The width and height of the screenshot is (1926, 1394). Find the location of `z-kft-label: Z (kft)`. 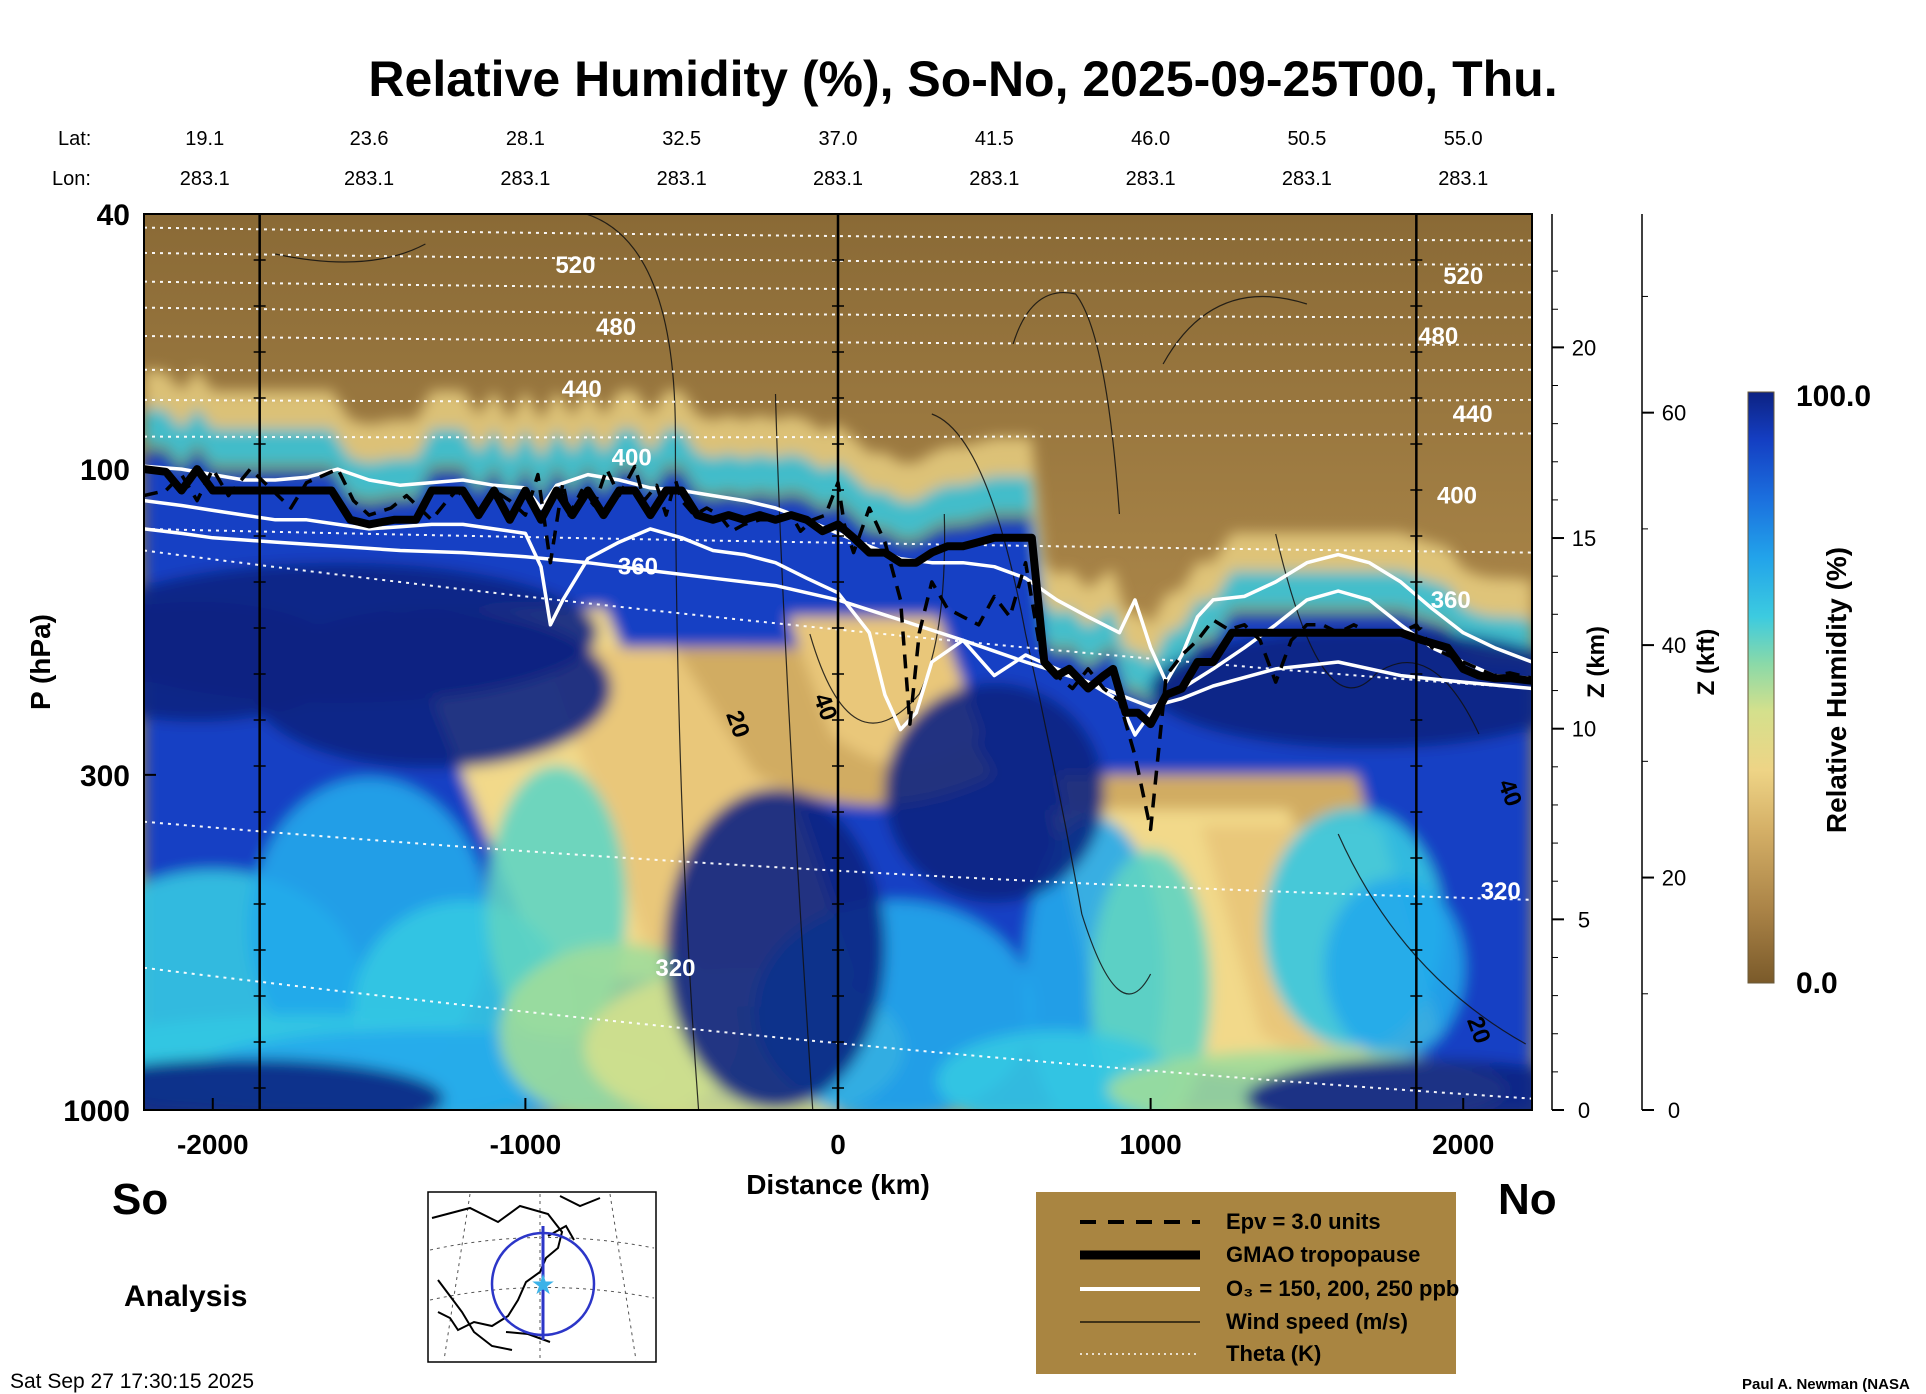

z-kft-label: Z (kft) is located at coordinates (1706, 662).